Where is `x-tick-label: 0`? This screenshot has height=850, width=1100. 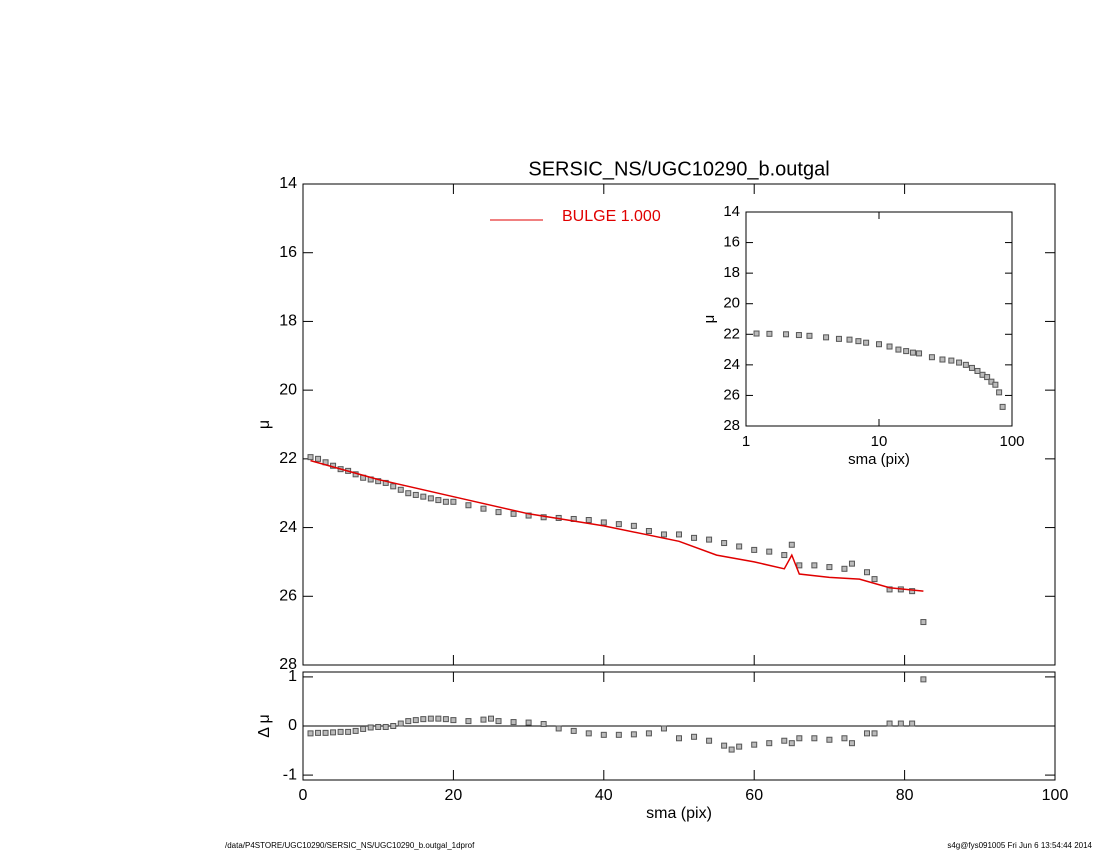 x-tick-label: 0 is located at coordinates (303, 795).